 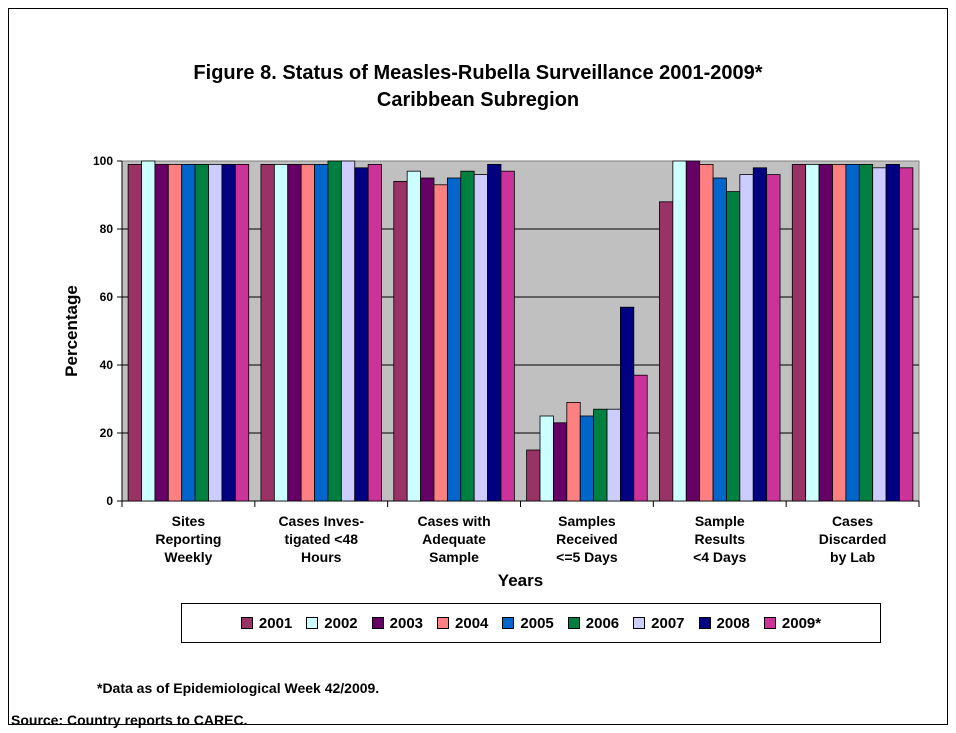 I want to click on legend-label: 2001, so click(x=275, y=623).